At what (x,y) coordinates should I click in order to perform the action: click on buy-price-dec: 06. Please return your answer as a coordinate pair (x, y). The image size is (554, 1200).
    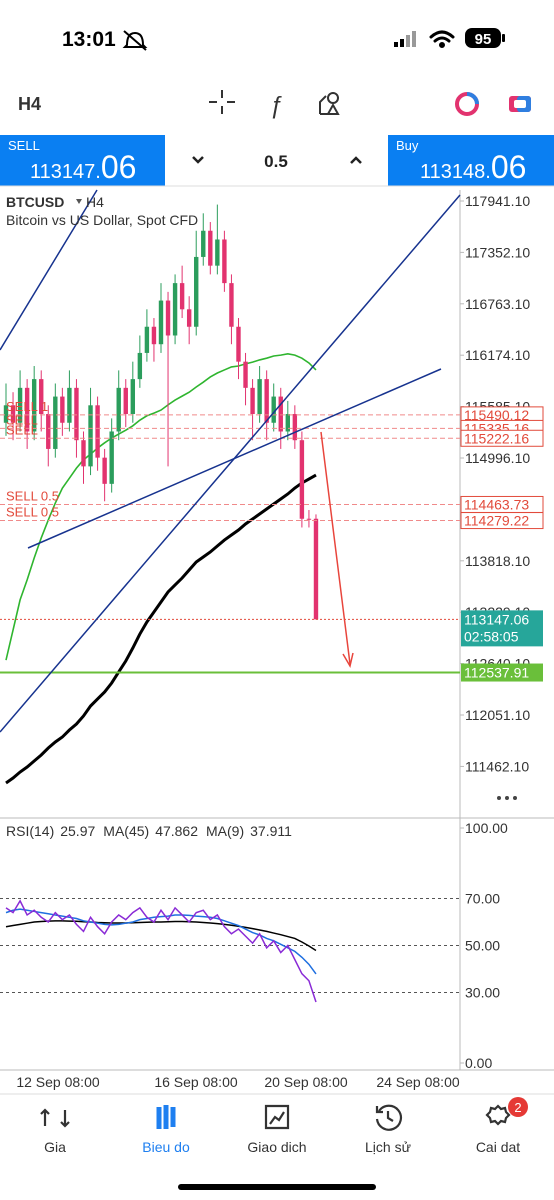
    Looking at the image, I should click on (509, 167).